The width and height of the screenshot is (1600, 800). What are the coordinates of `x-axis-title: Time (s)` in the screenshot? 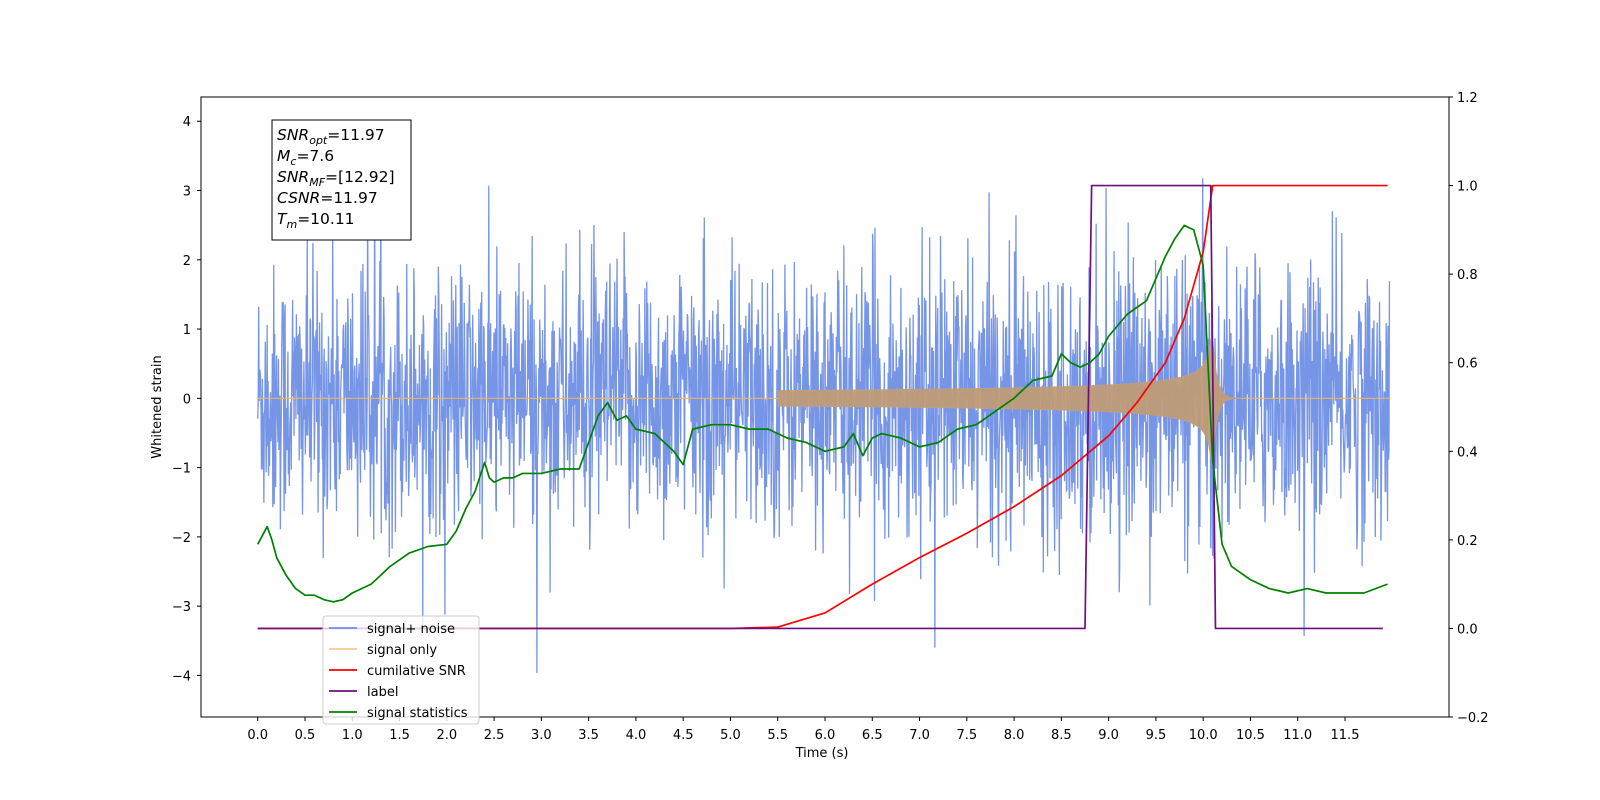 It's located at (822, 753).